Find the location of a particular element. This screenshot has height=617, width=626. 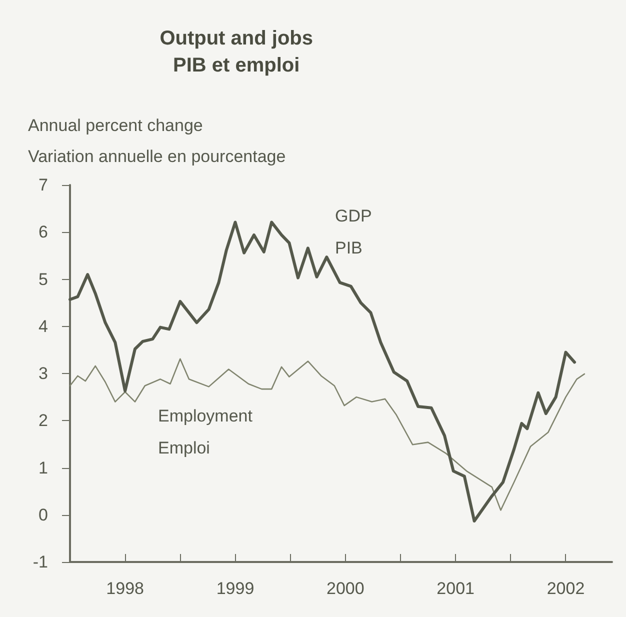

x-tick-label: 2002 is located at coordinates (565, 588).